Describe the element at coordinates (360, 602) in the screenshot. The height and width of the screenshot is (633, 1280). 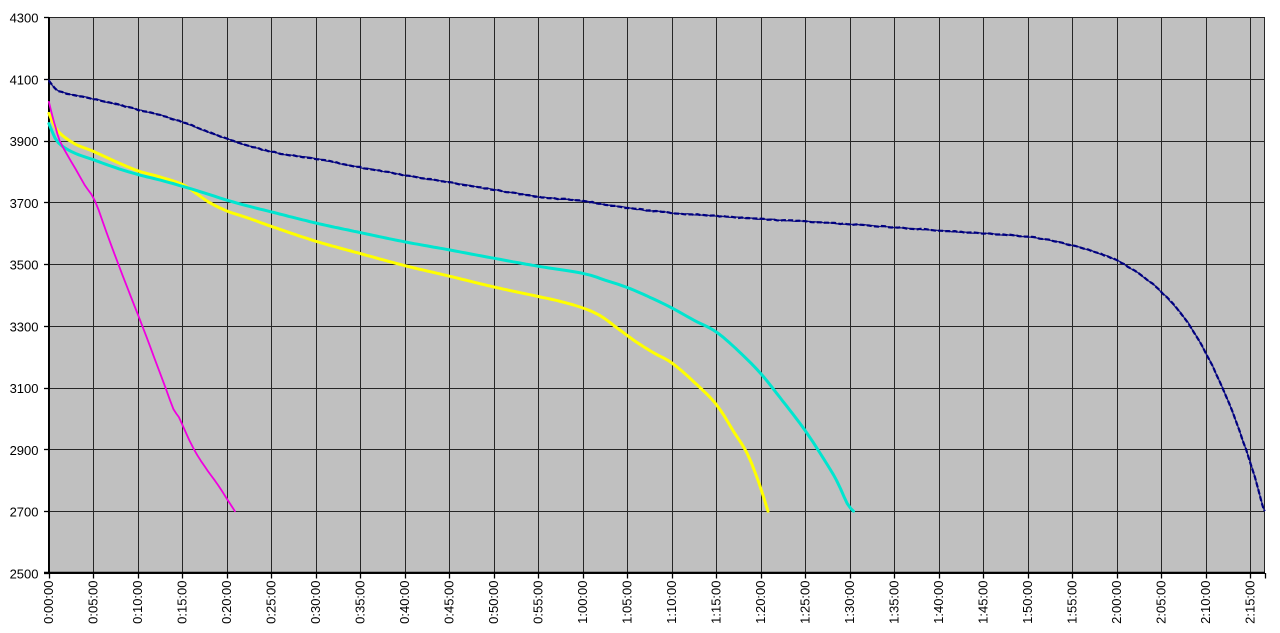
I see `svg-text: 0:35:00` at that location.